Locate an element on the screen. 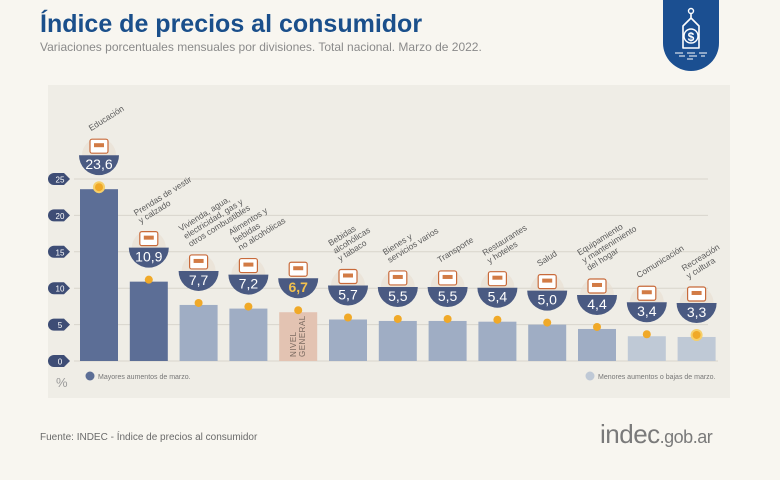  basket-icon-glyph is located at coordinates (298, 269).